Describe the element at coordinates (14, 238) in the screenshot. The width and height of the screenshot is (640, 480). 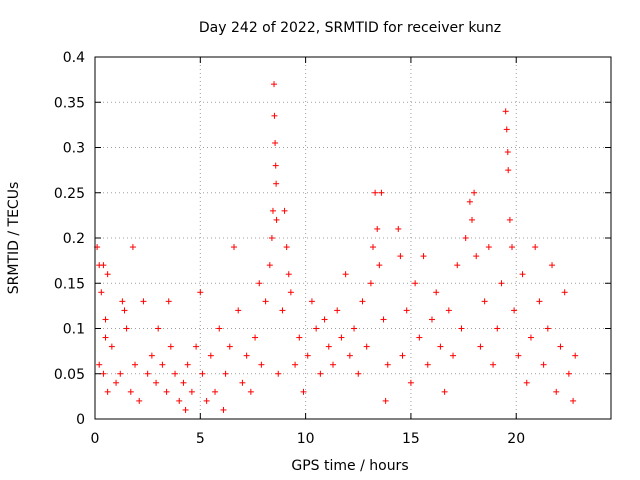
I see `y-axis-label: SRMTID / TECUs` at that location.